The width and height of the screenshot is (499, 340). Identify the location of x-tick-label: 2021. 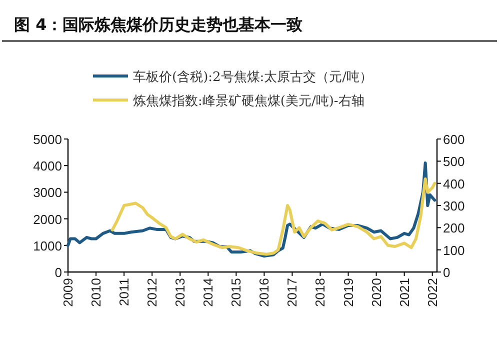
(404, 292).